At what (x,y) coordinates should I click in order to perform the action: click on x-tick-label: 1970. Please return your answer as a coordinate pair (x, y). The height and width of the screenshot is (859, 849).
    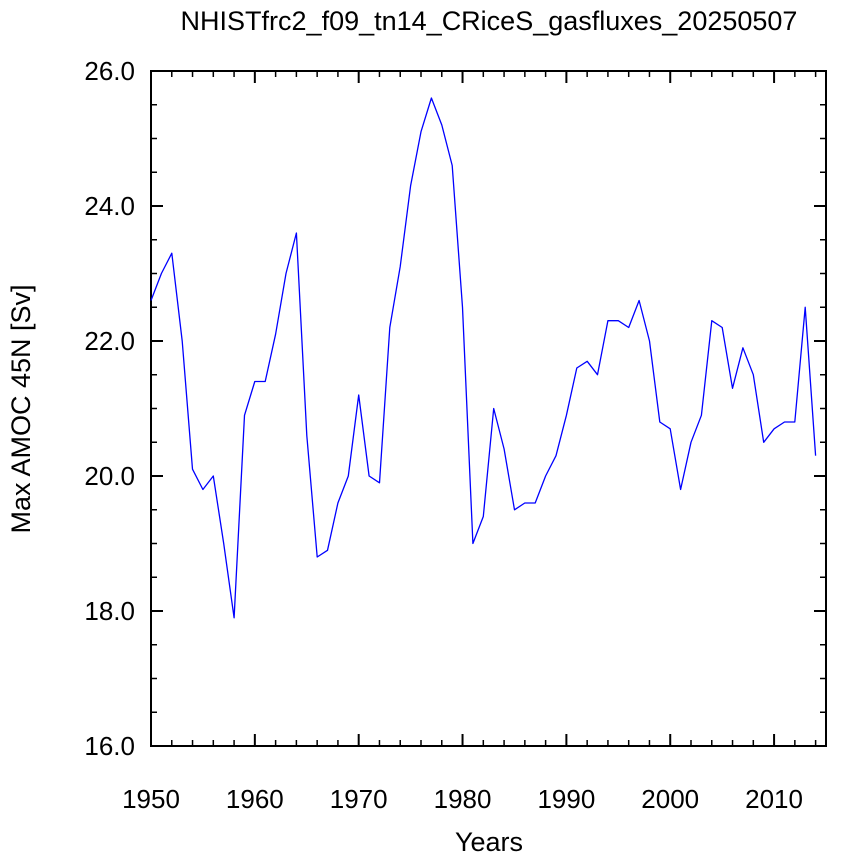
    Looking at the image, I should click on (359, 799).